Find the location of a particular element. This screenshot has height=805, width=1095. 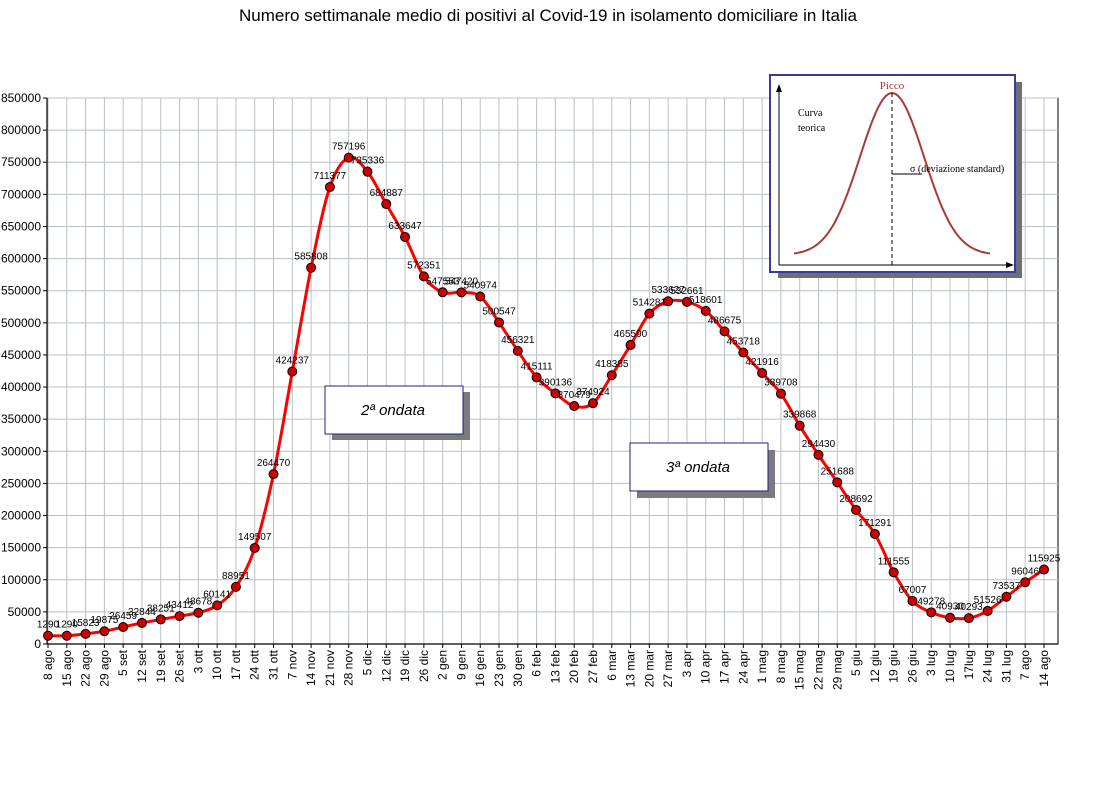

inset-curve-label-2: teorica is located at coordinates (812, 128).